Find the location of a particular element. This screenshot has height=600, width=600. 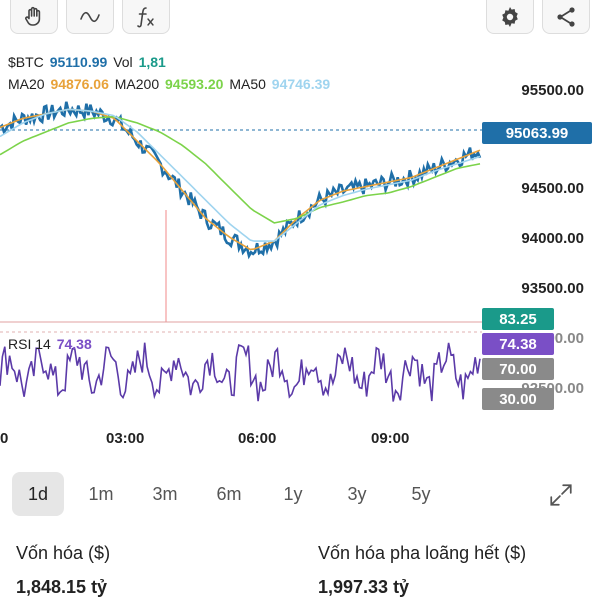

rsi-upper-tag: 70.00 is located at coordinates (518, 369).